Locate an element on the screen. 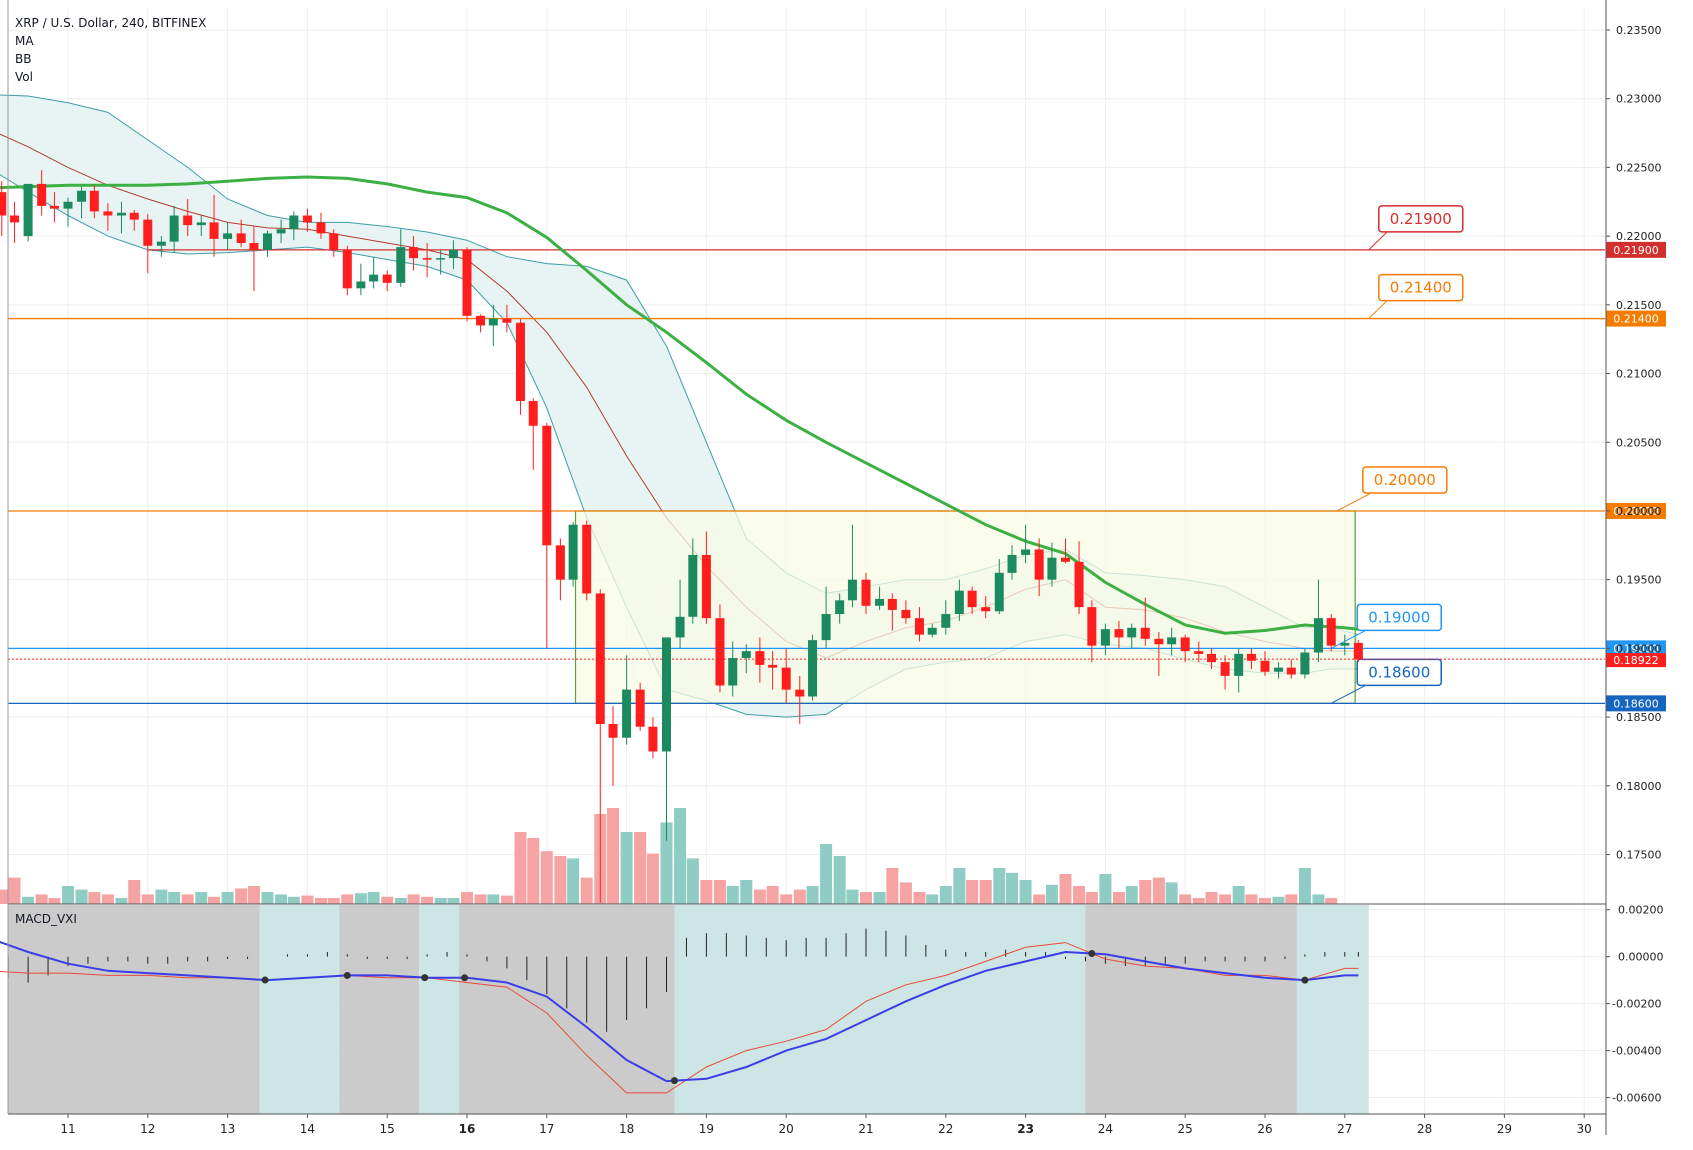 The width and height of the screenshot is (1693, 1150). y-tick-label: 0.22500 is located at coordinates (1639, 167).